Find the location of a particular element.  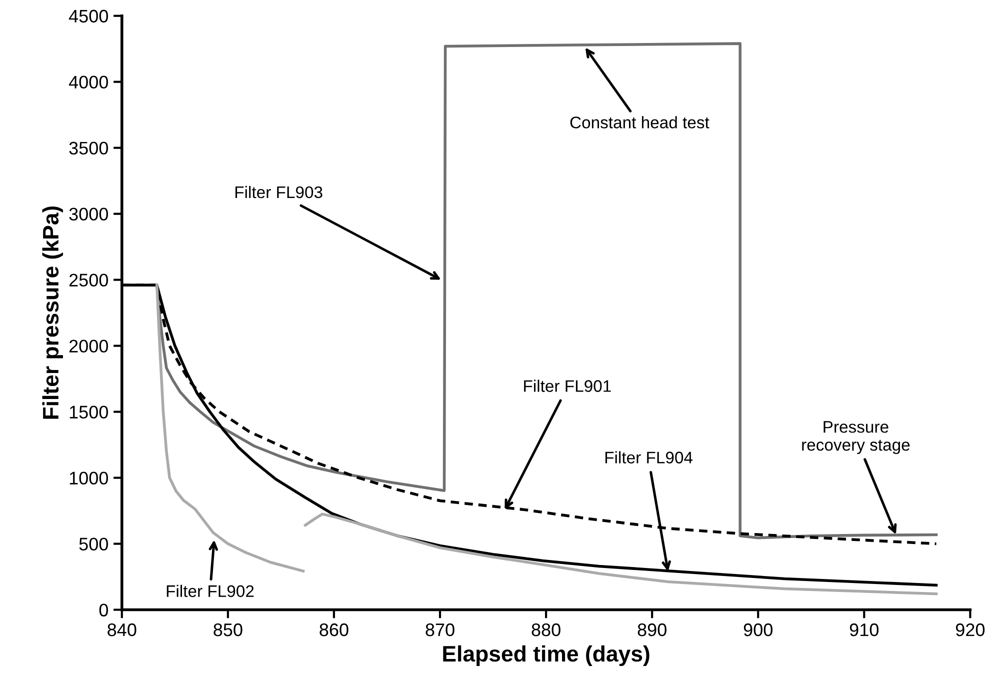

x-axis-title: Elapsed time (days) is located at coordinates (546, 655).